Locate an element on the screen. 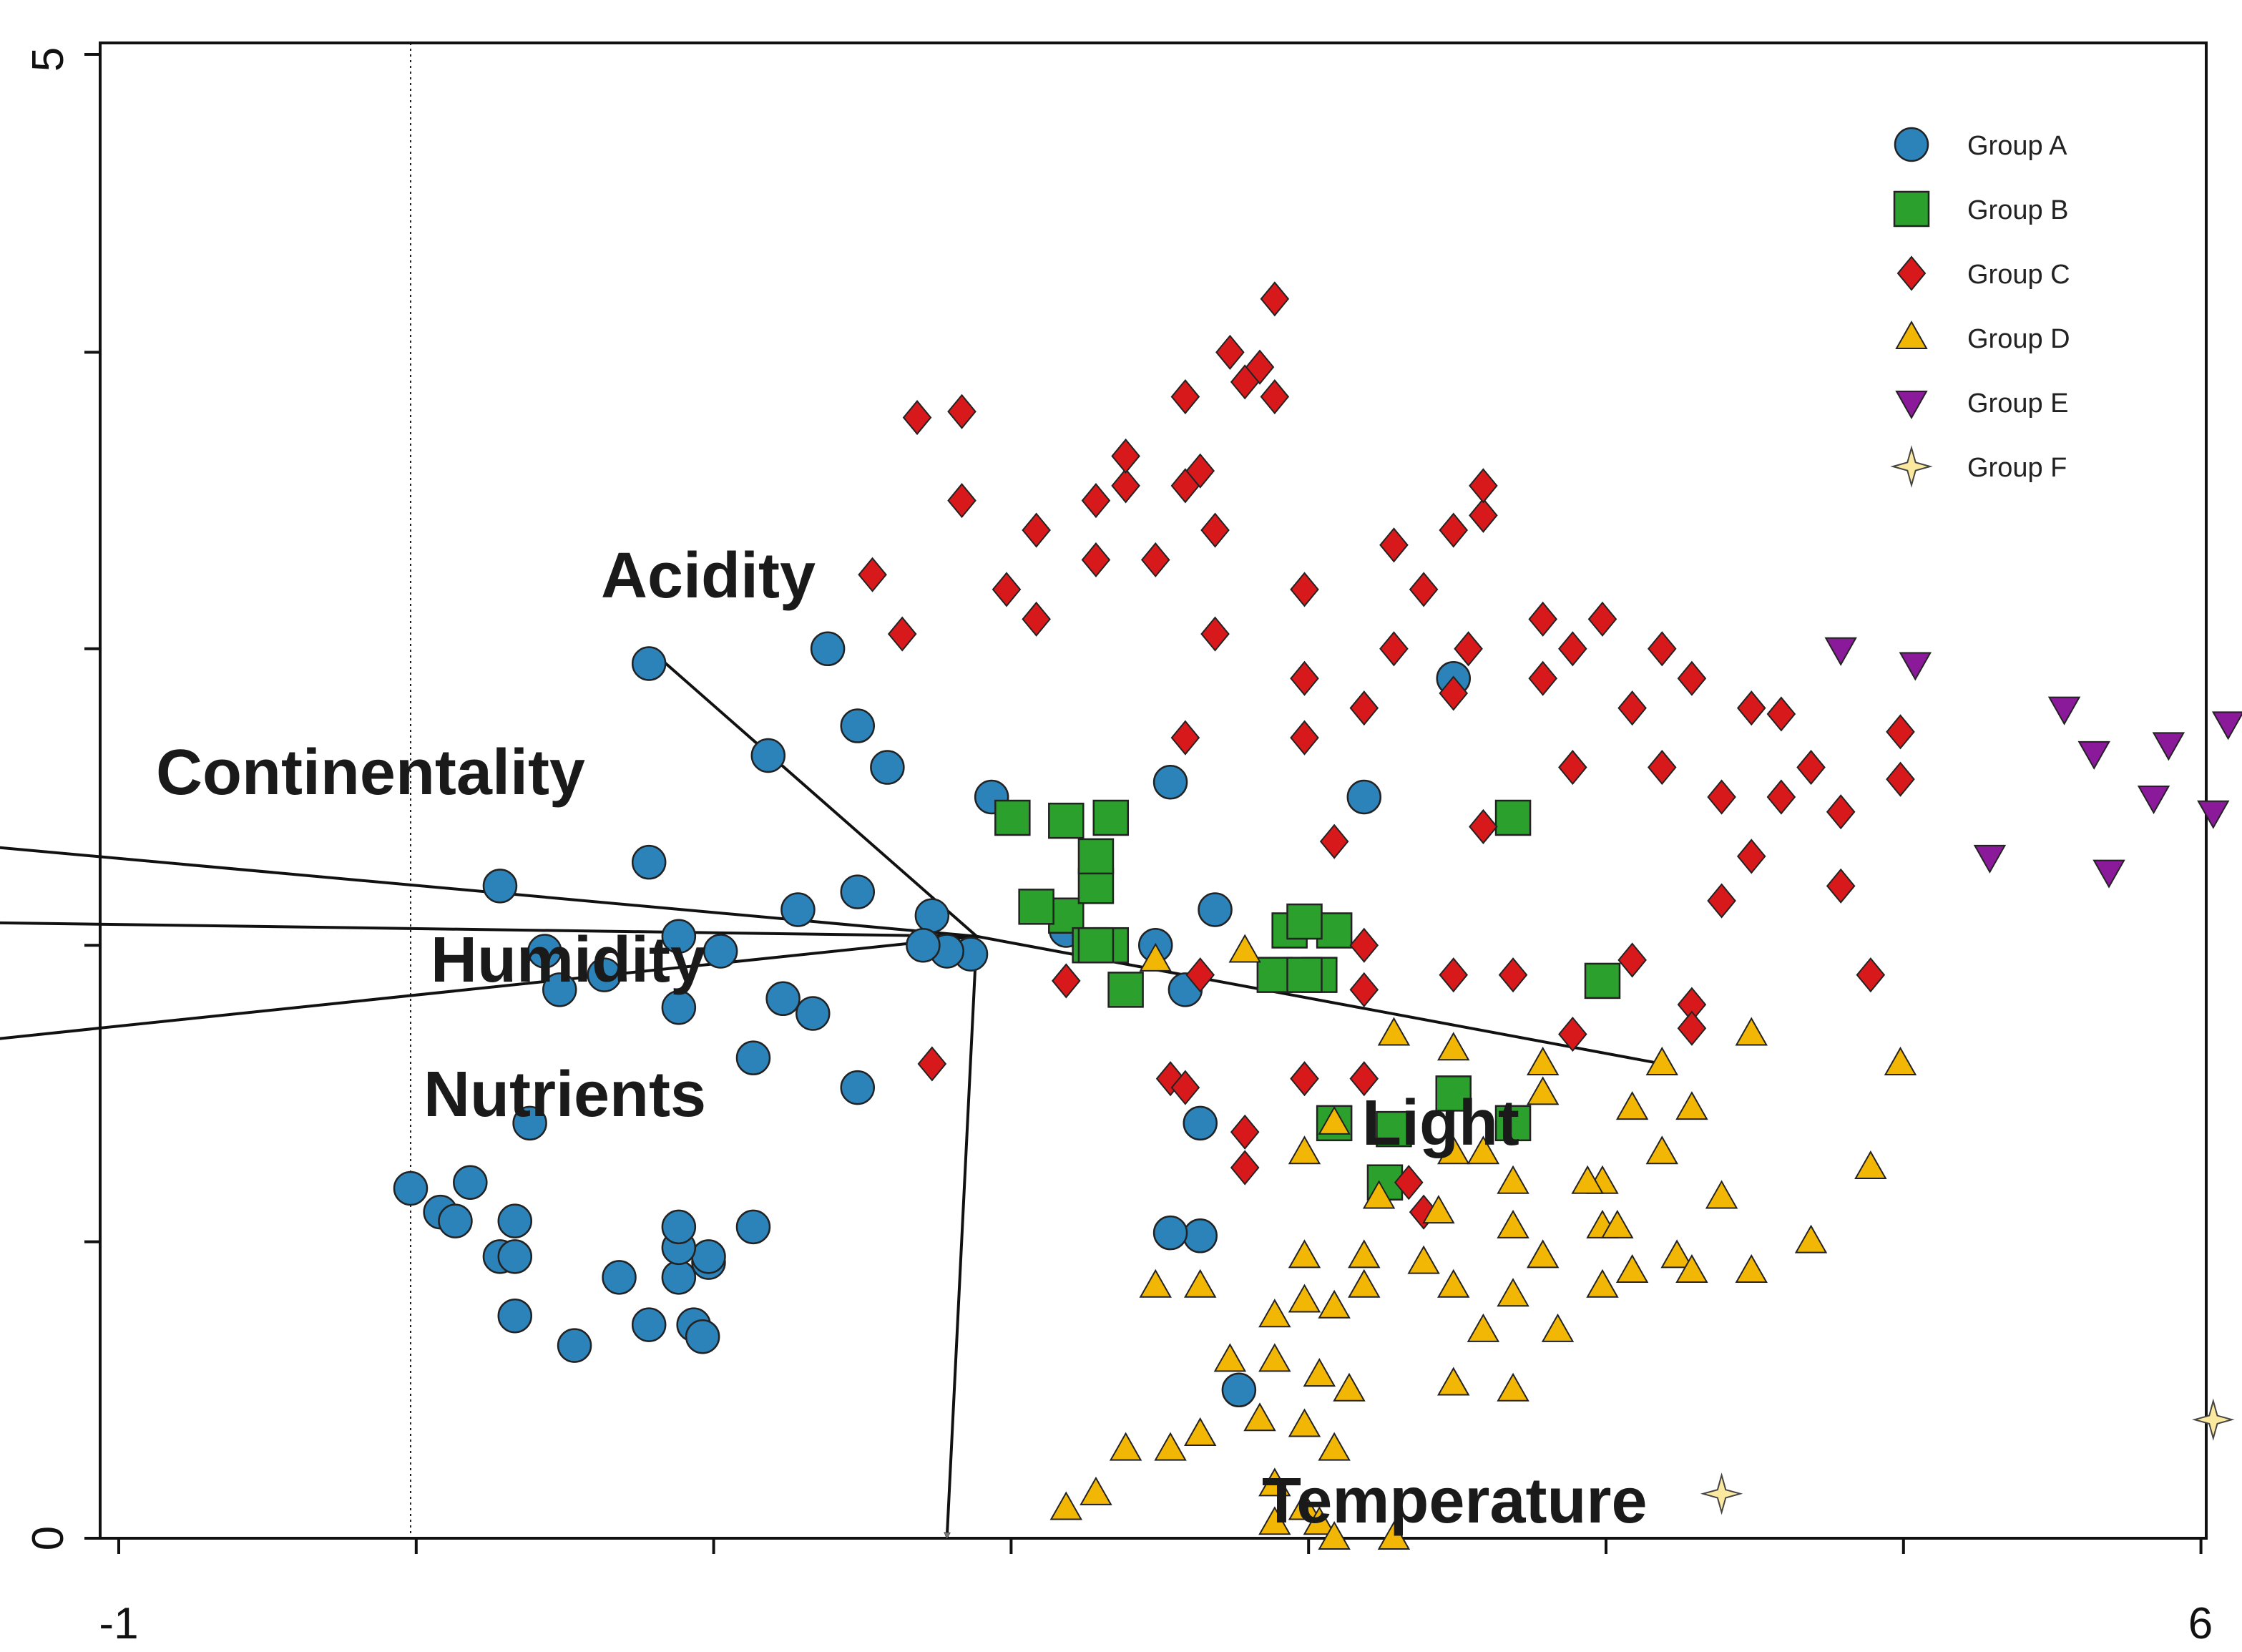  series-group-e is located at coordinates (2033, 763).